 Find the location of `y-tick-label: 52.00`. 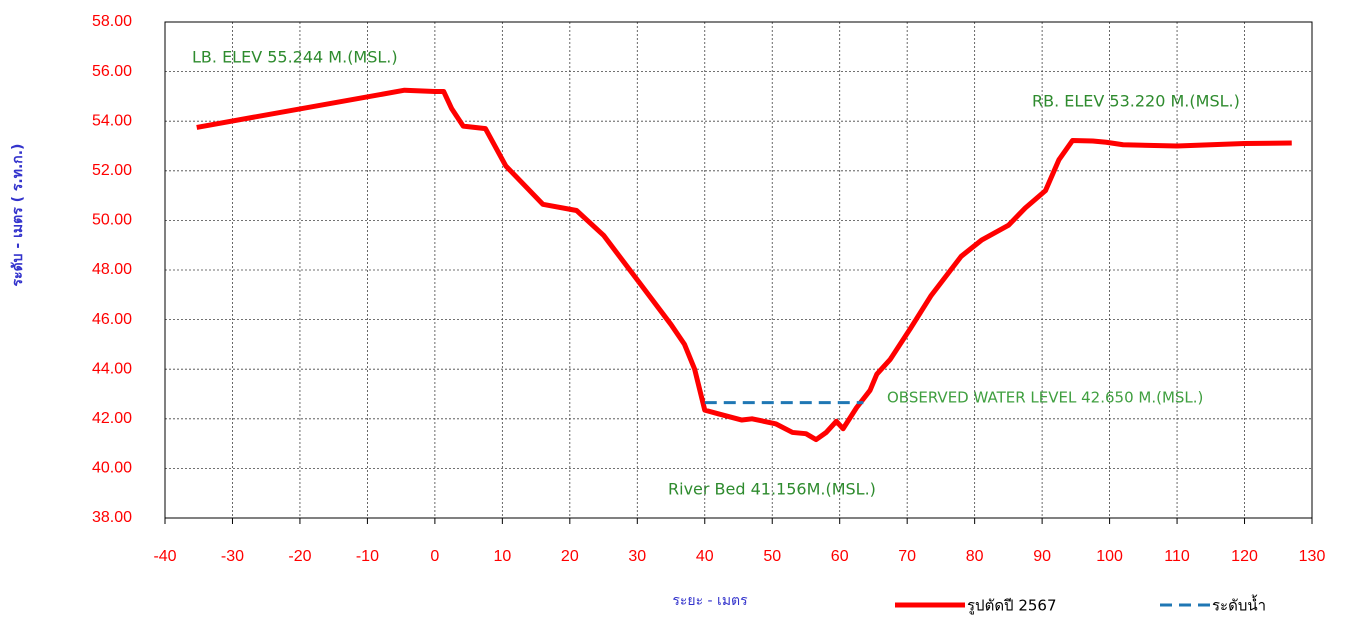

y-tick-label: 52.00 is located at coordinates (112, 170).